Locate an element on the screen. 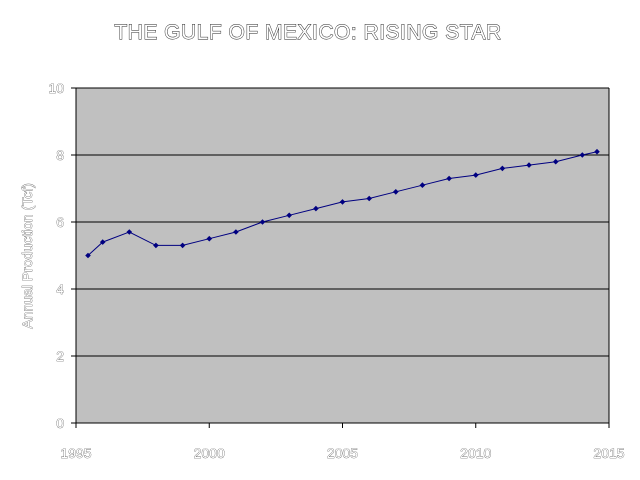 The width and height of the screenshot is (640, 480). y-axis-title: Annual Production (Tcf) is located at coordinates (27, 256).